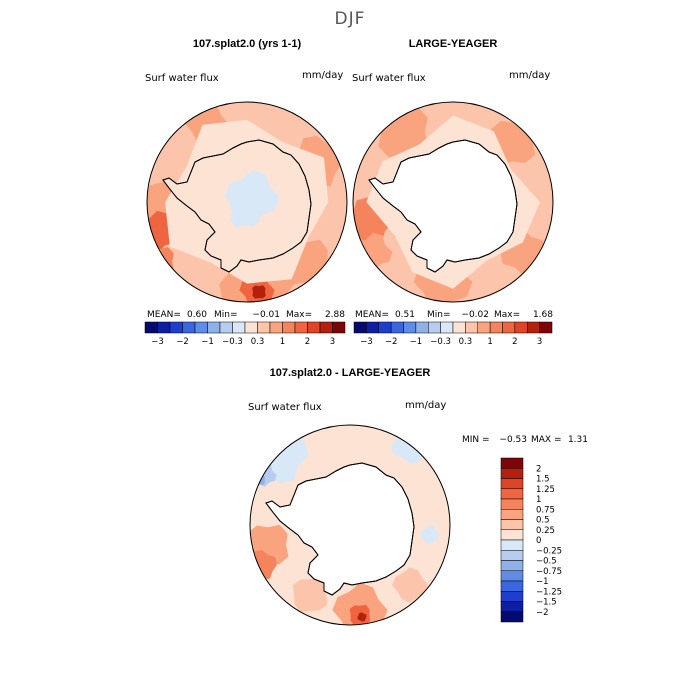  I want to click on antarctica-landmass, so click(237, 206).